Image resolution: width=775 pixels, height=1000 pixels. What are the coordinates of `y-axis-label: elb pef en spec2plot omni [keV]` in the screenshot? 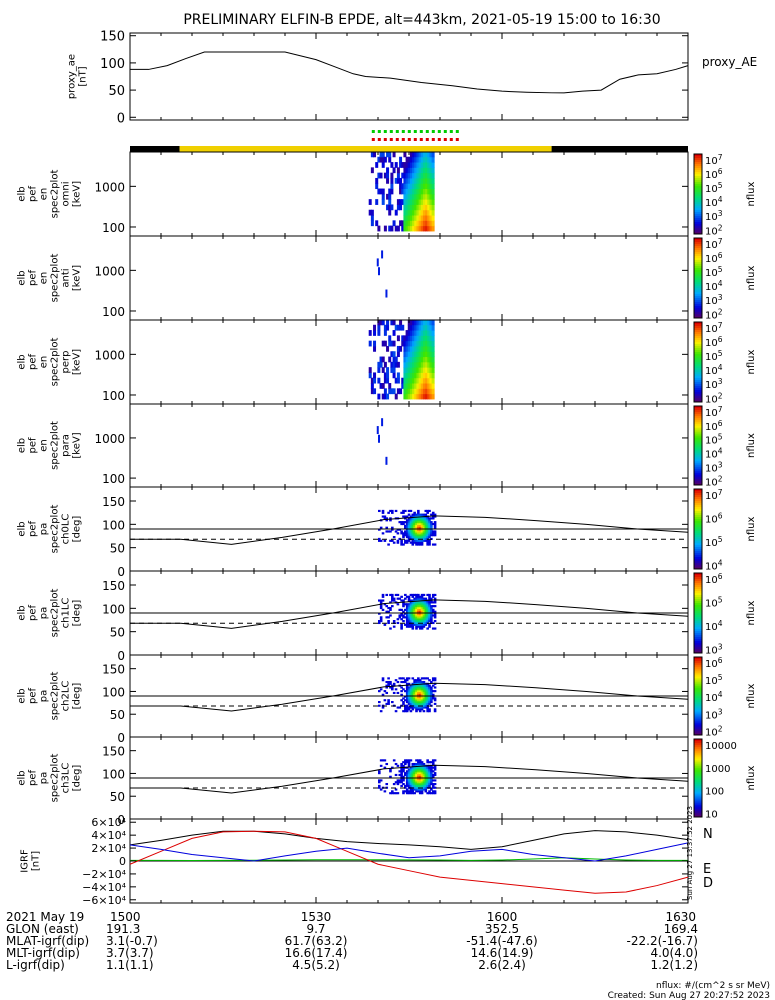 It's located at (50, 194).